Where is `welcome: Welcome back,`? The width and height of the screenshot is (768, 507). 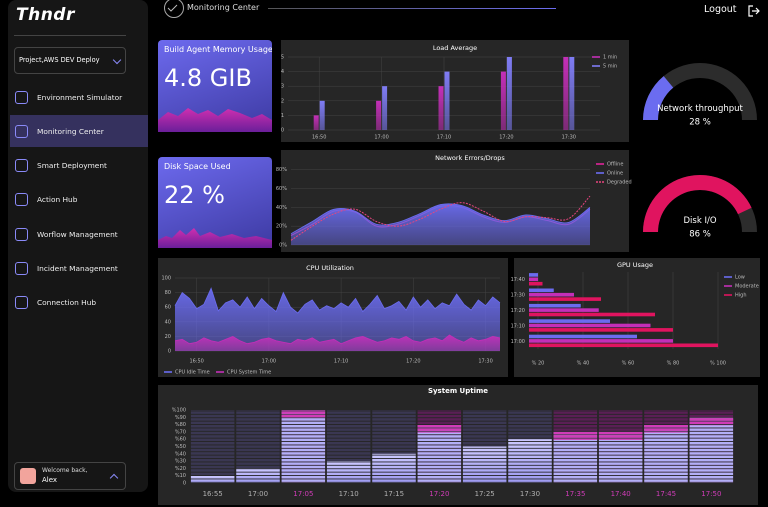
welcome: Welcome back, is located at coordinates (65, 470).